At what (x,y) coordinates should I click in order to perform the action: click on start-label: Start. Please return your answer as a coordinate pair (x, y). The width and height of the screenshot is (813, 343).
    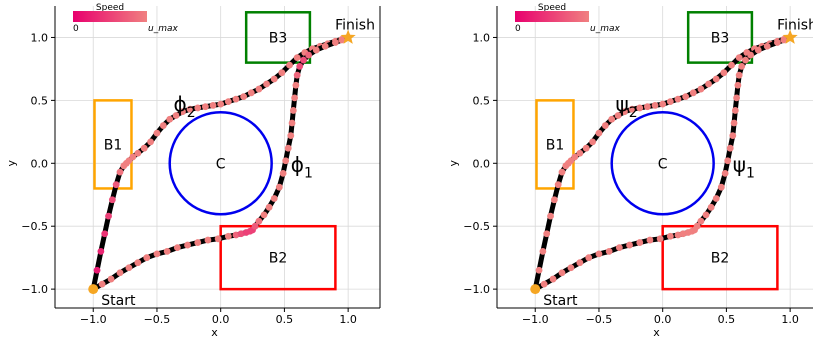
    Looking at the image, I should click on (118, 301).